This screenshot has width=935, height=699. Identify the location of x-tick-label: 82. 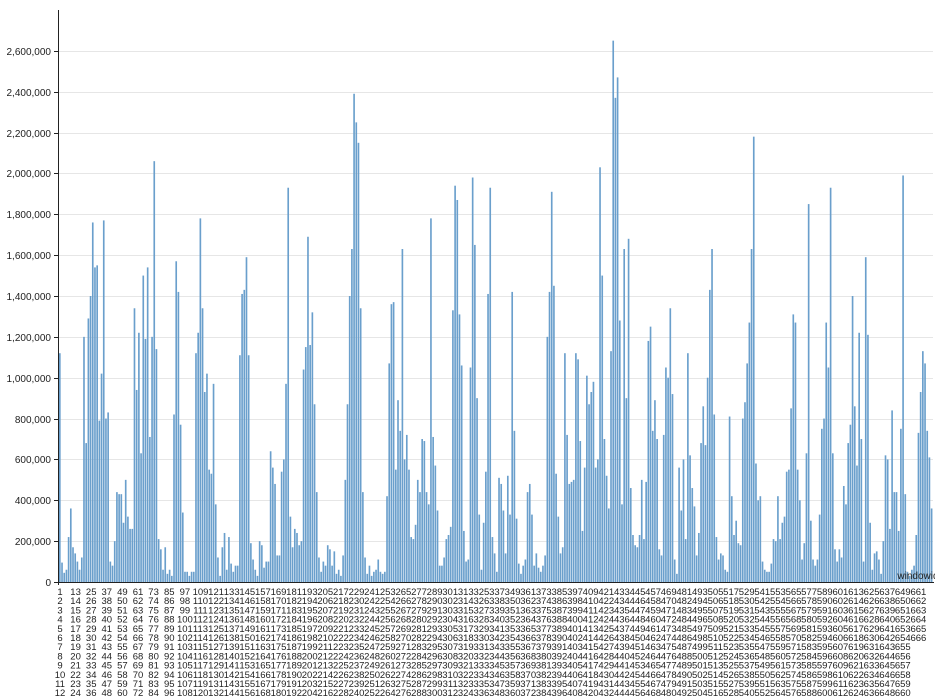
(153, 675).